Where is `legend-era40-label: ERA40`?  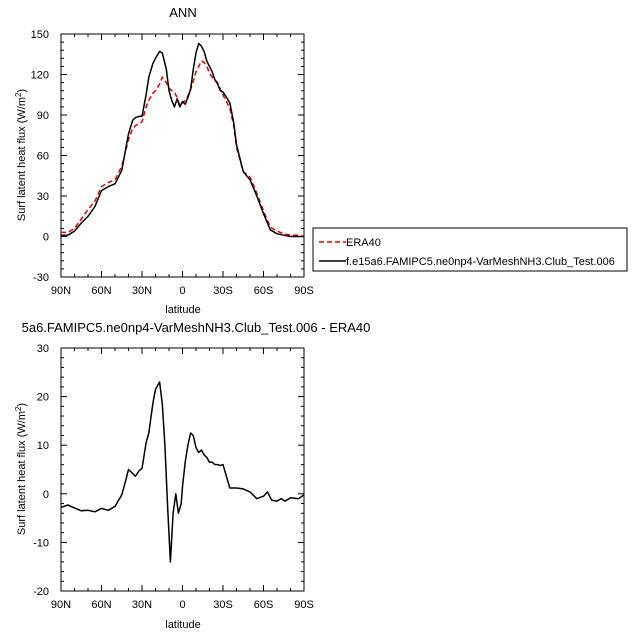
legend-era40-label: ERA40 is located at coordinates (363, 243).